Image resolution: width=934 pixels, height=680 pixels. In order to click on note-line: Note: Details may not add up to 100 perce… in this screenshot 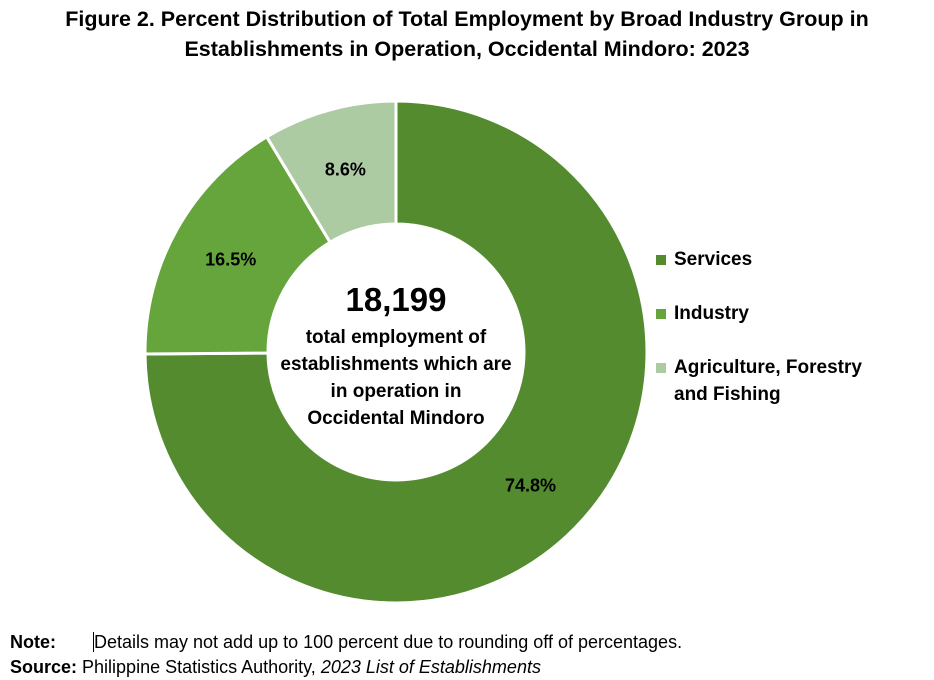, I will do `click(346, 642)`.